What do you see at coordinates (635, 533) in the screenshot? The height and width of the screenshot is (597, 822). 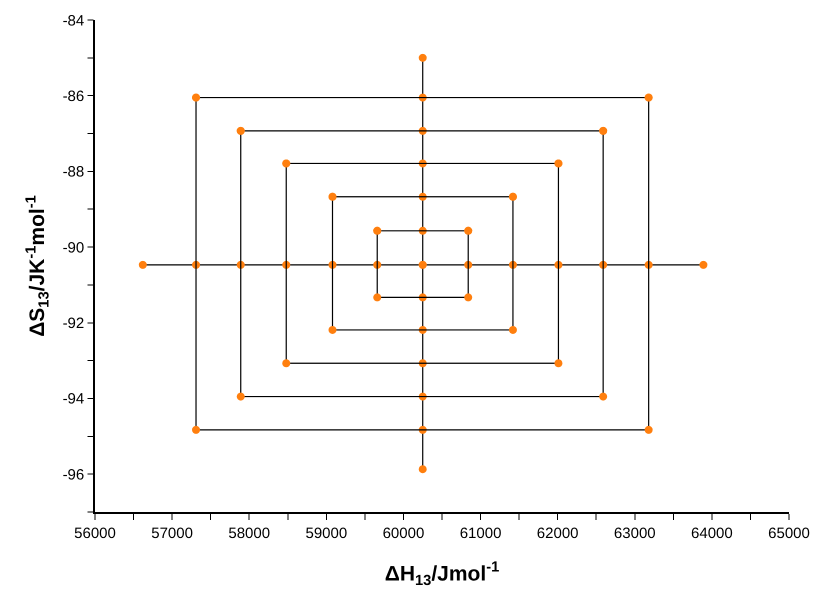 I see `x-tick-label: 63000` at bounding box center [635, 533].